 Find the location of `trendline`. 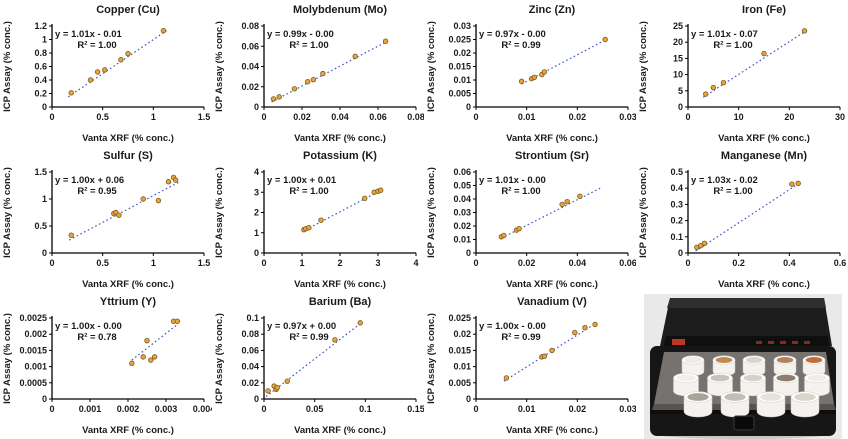

trendline is located at coordinates (313, 360).